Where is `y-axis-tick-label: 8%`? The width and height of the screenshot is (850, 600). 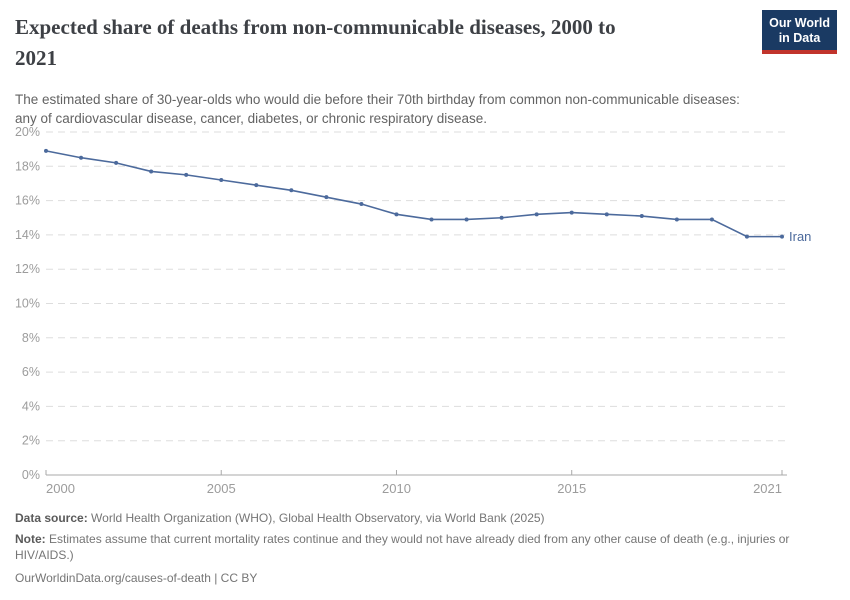
y-axis-tick-label: 8% is located at coordinates (31, 338).